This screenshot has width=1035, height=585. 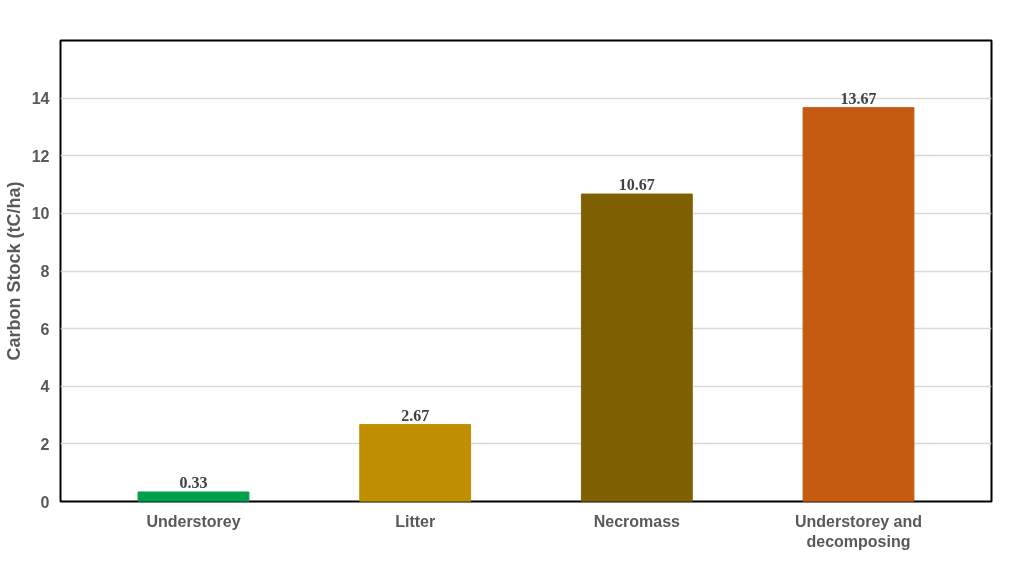 What do you see at coordinates (45, 329) in the screenshot?
I see `y-tick-label: 6` at bounding box center [45, 329].